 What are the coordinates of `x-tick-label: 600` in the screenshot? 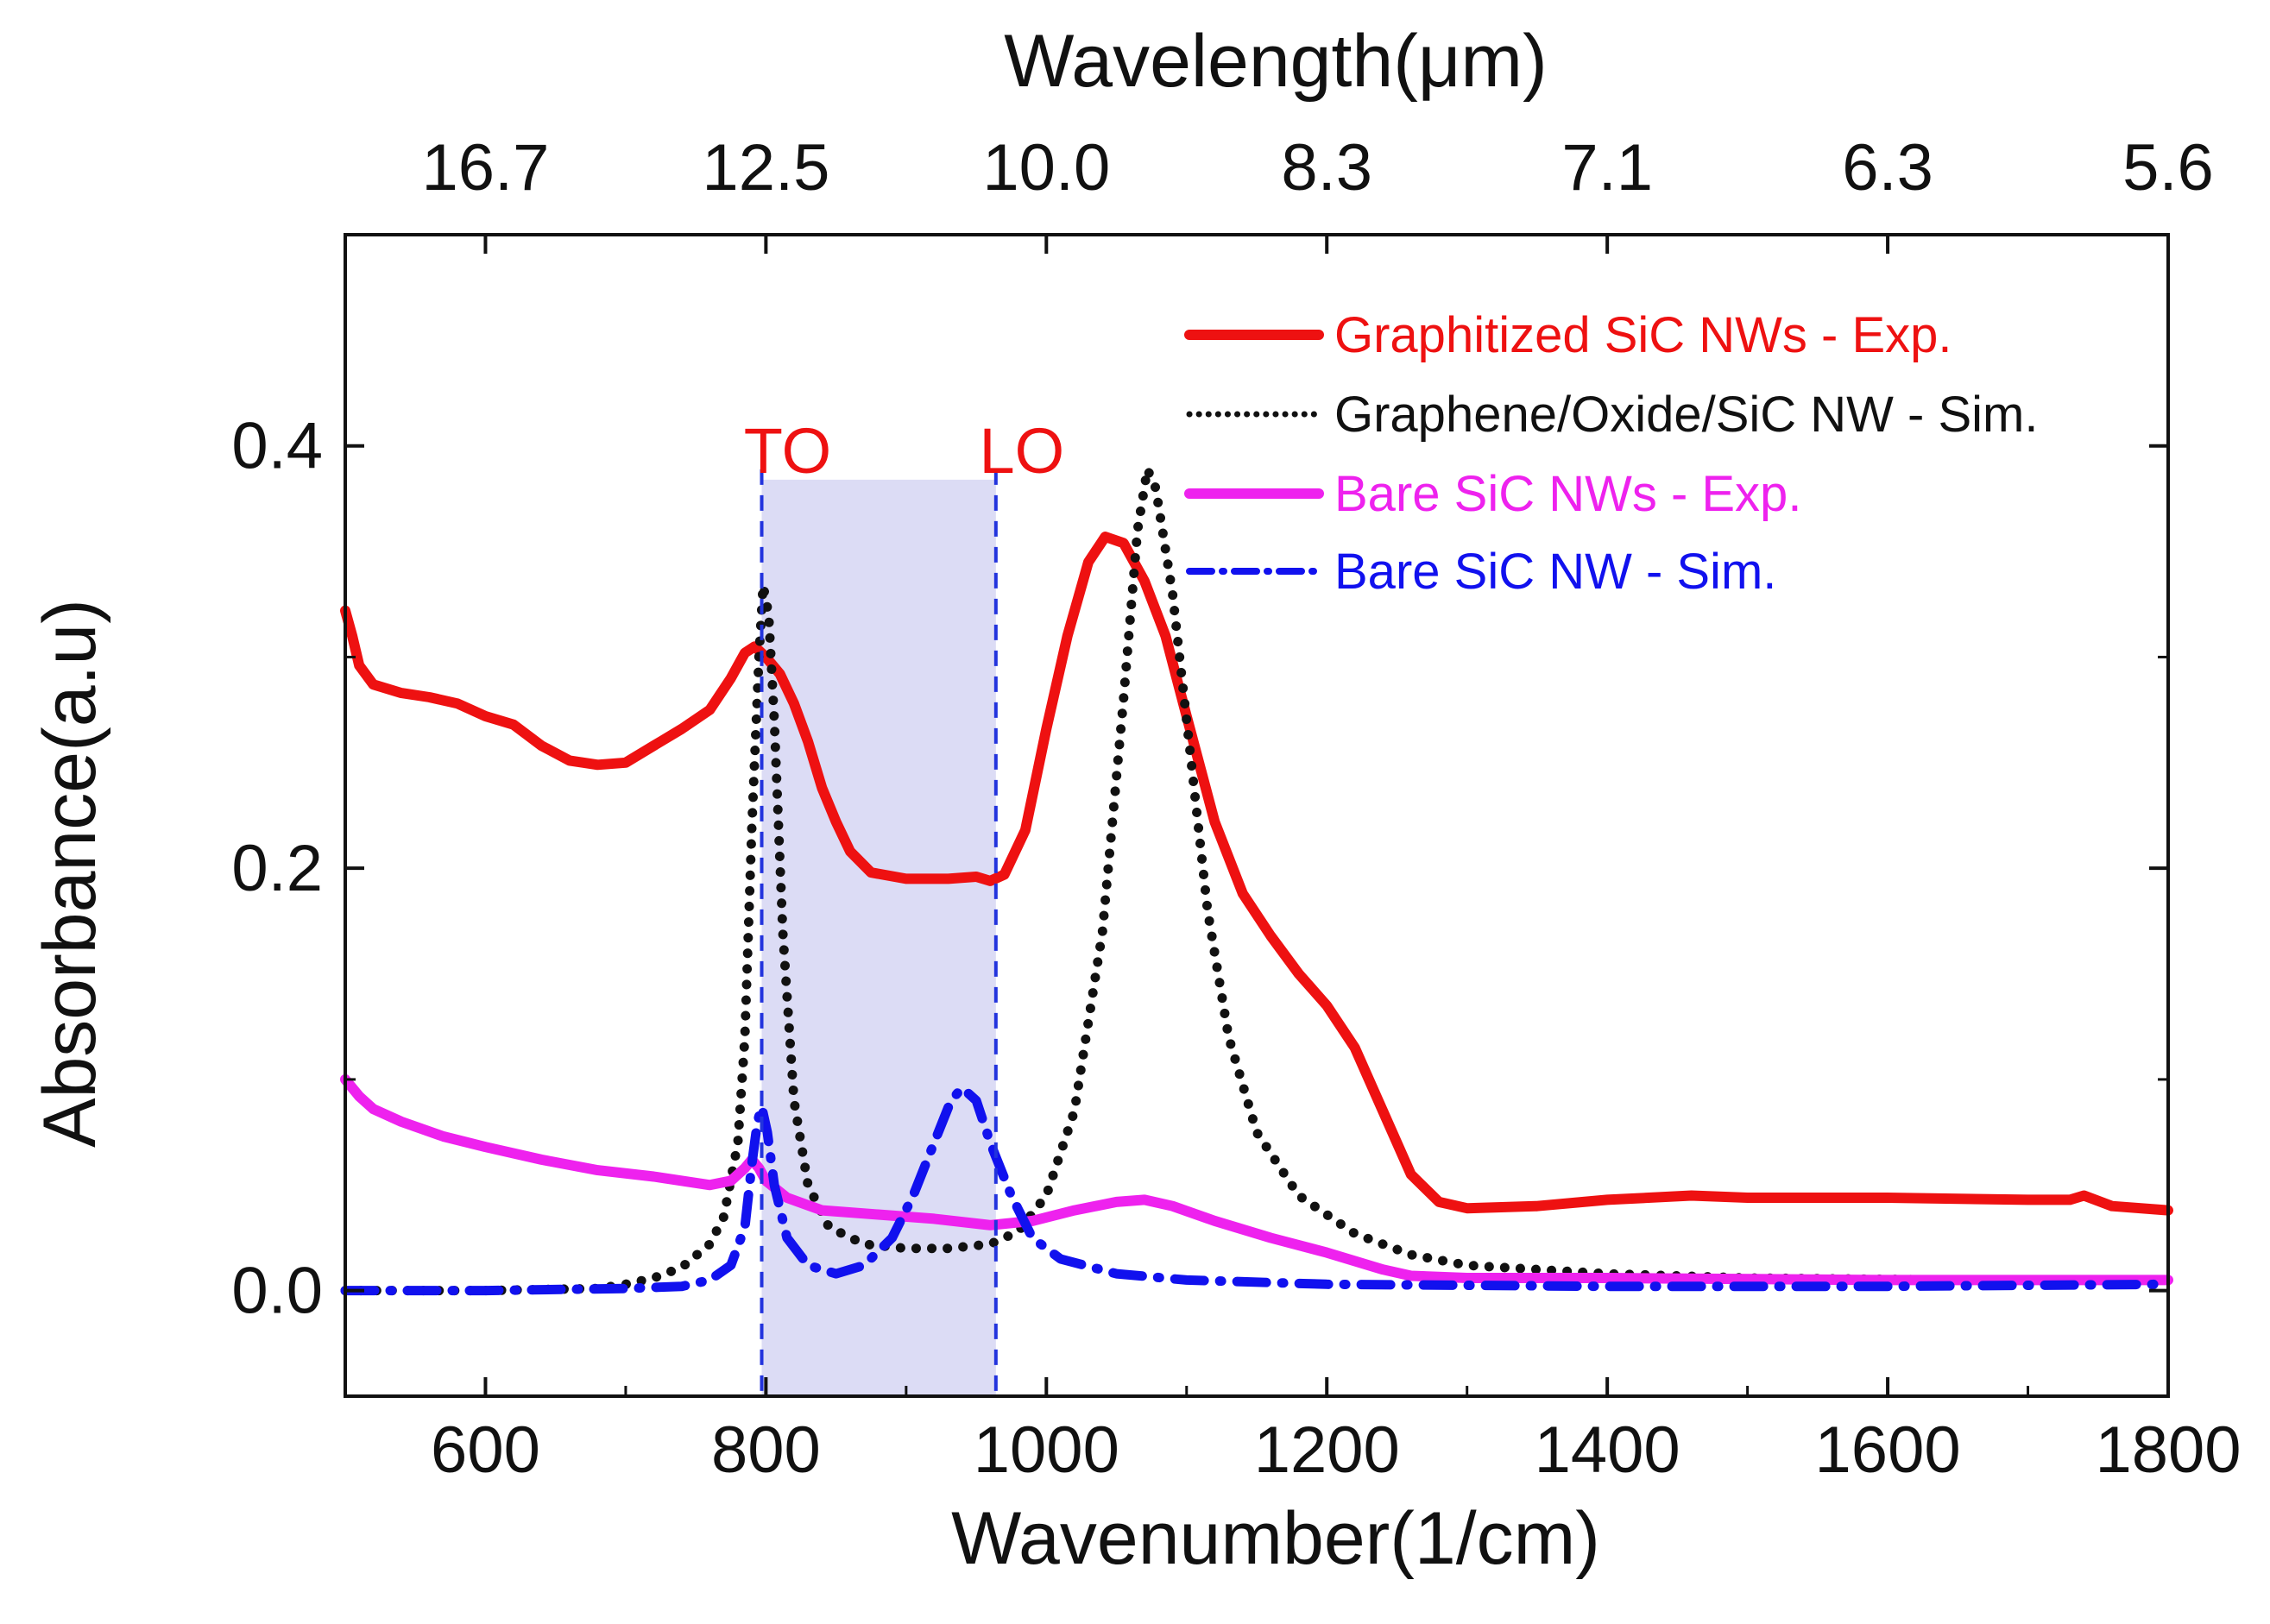 It's located at (485, 1450).